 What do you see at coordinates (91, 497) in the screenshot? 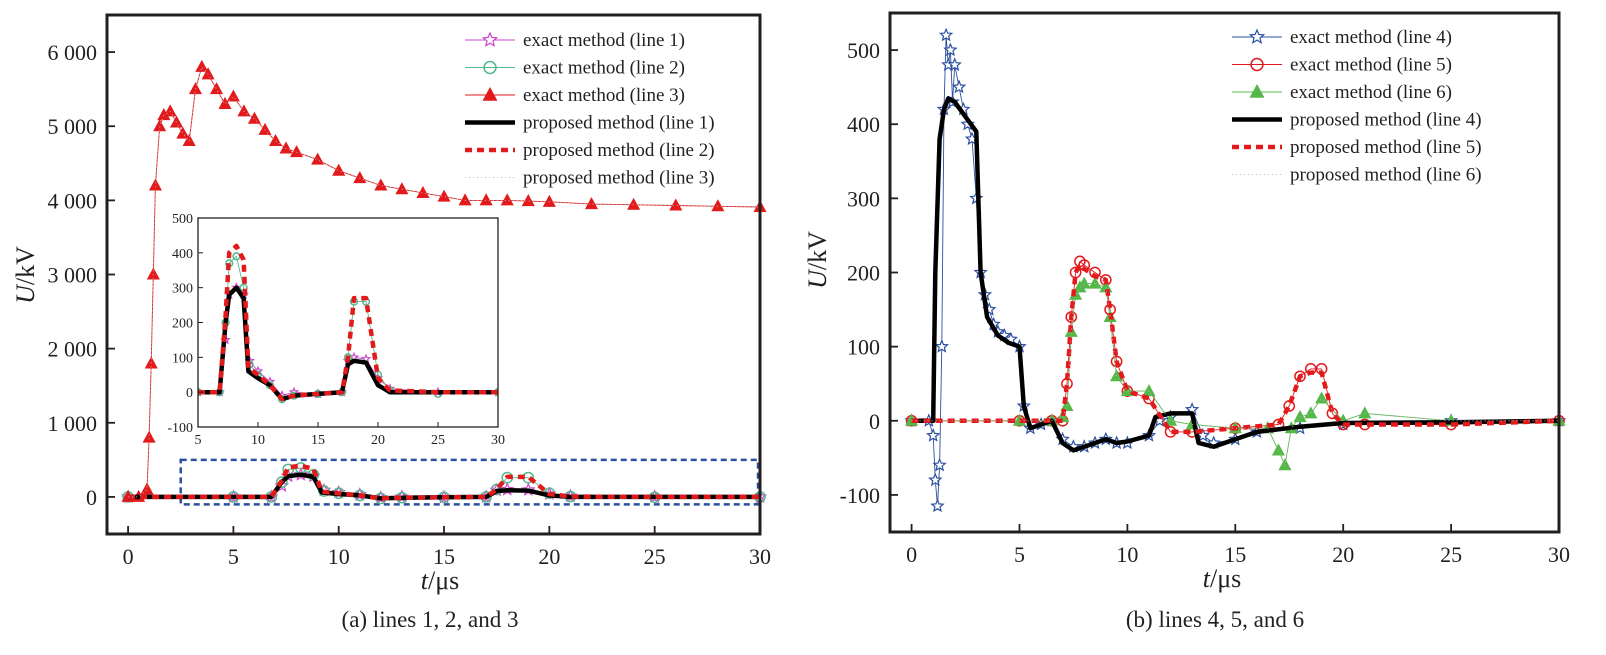
I see `panel-a-y-tick-label: 0` at bounding box center [91, 497].